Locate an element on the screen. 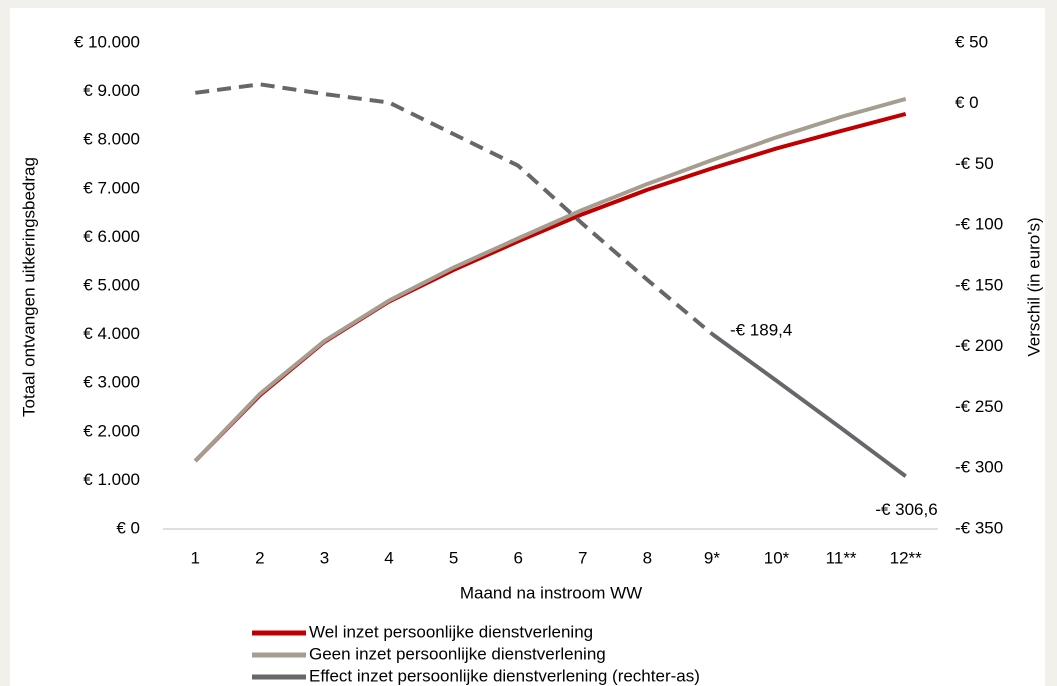 The image size is (1057, 686). y-tick-label: € 3.000 is located at coordinates (111, 382).